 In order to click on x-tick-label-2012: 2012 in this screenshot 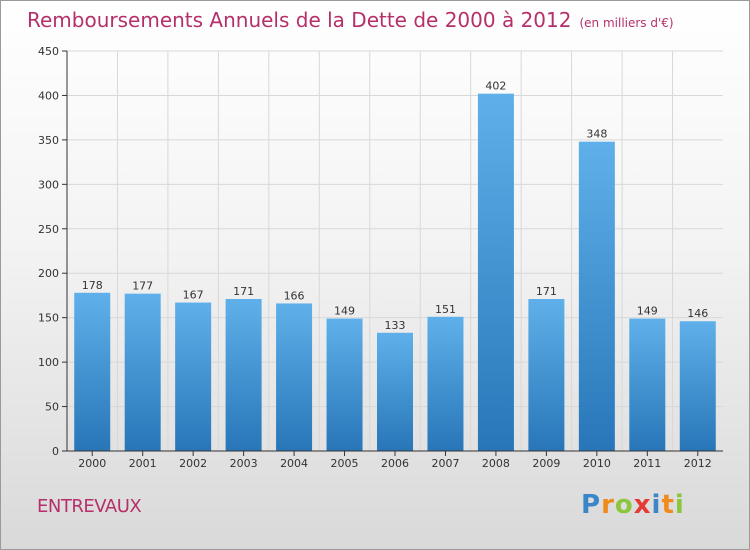, I will do `click(698, 463)`.